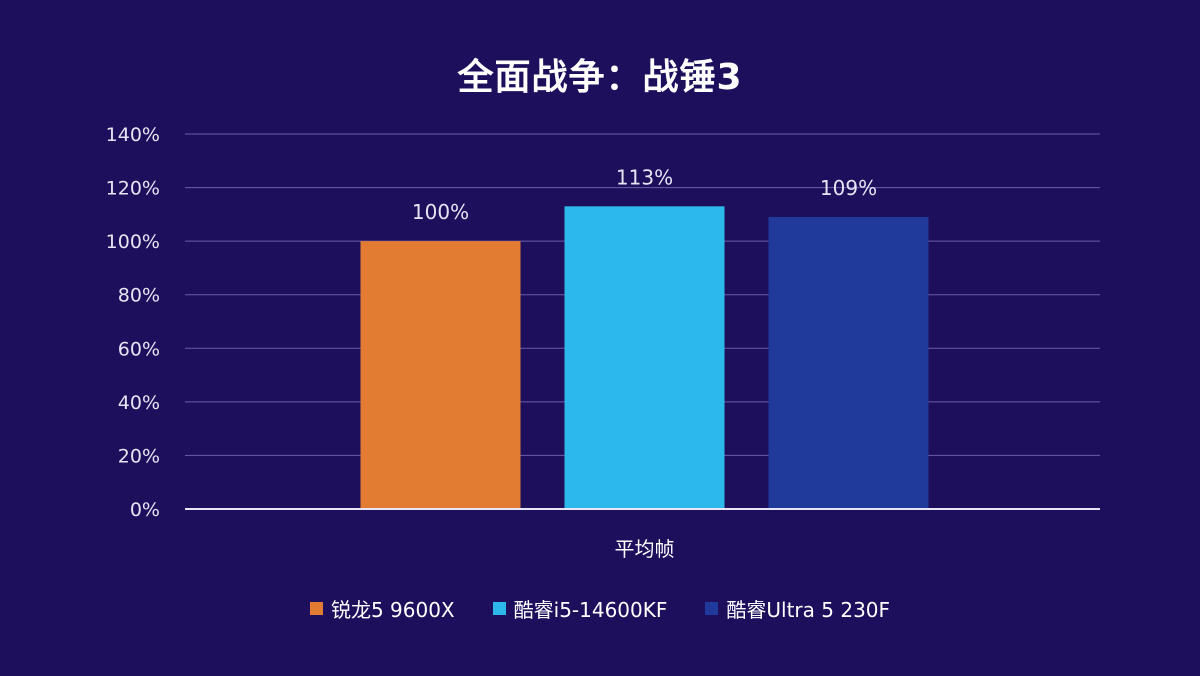  What do you see at coordinates (600, 77) in the screenshot?
I see `chart-title: 全面战争：战锤3` at bounding box center [600, 77].